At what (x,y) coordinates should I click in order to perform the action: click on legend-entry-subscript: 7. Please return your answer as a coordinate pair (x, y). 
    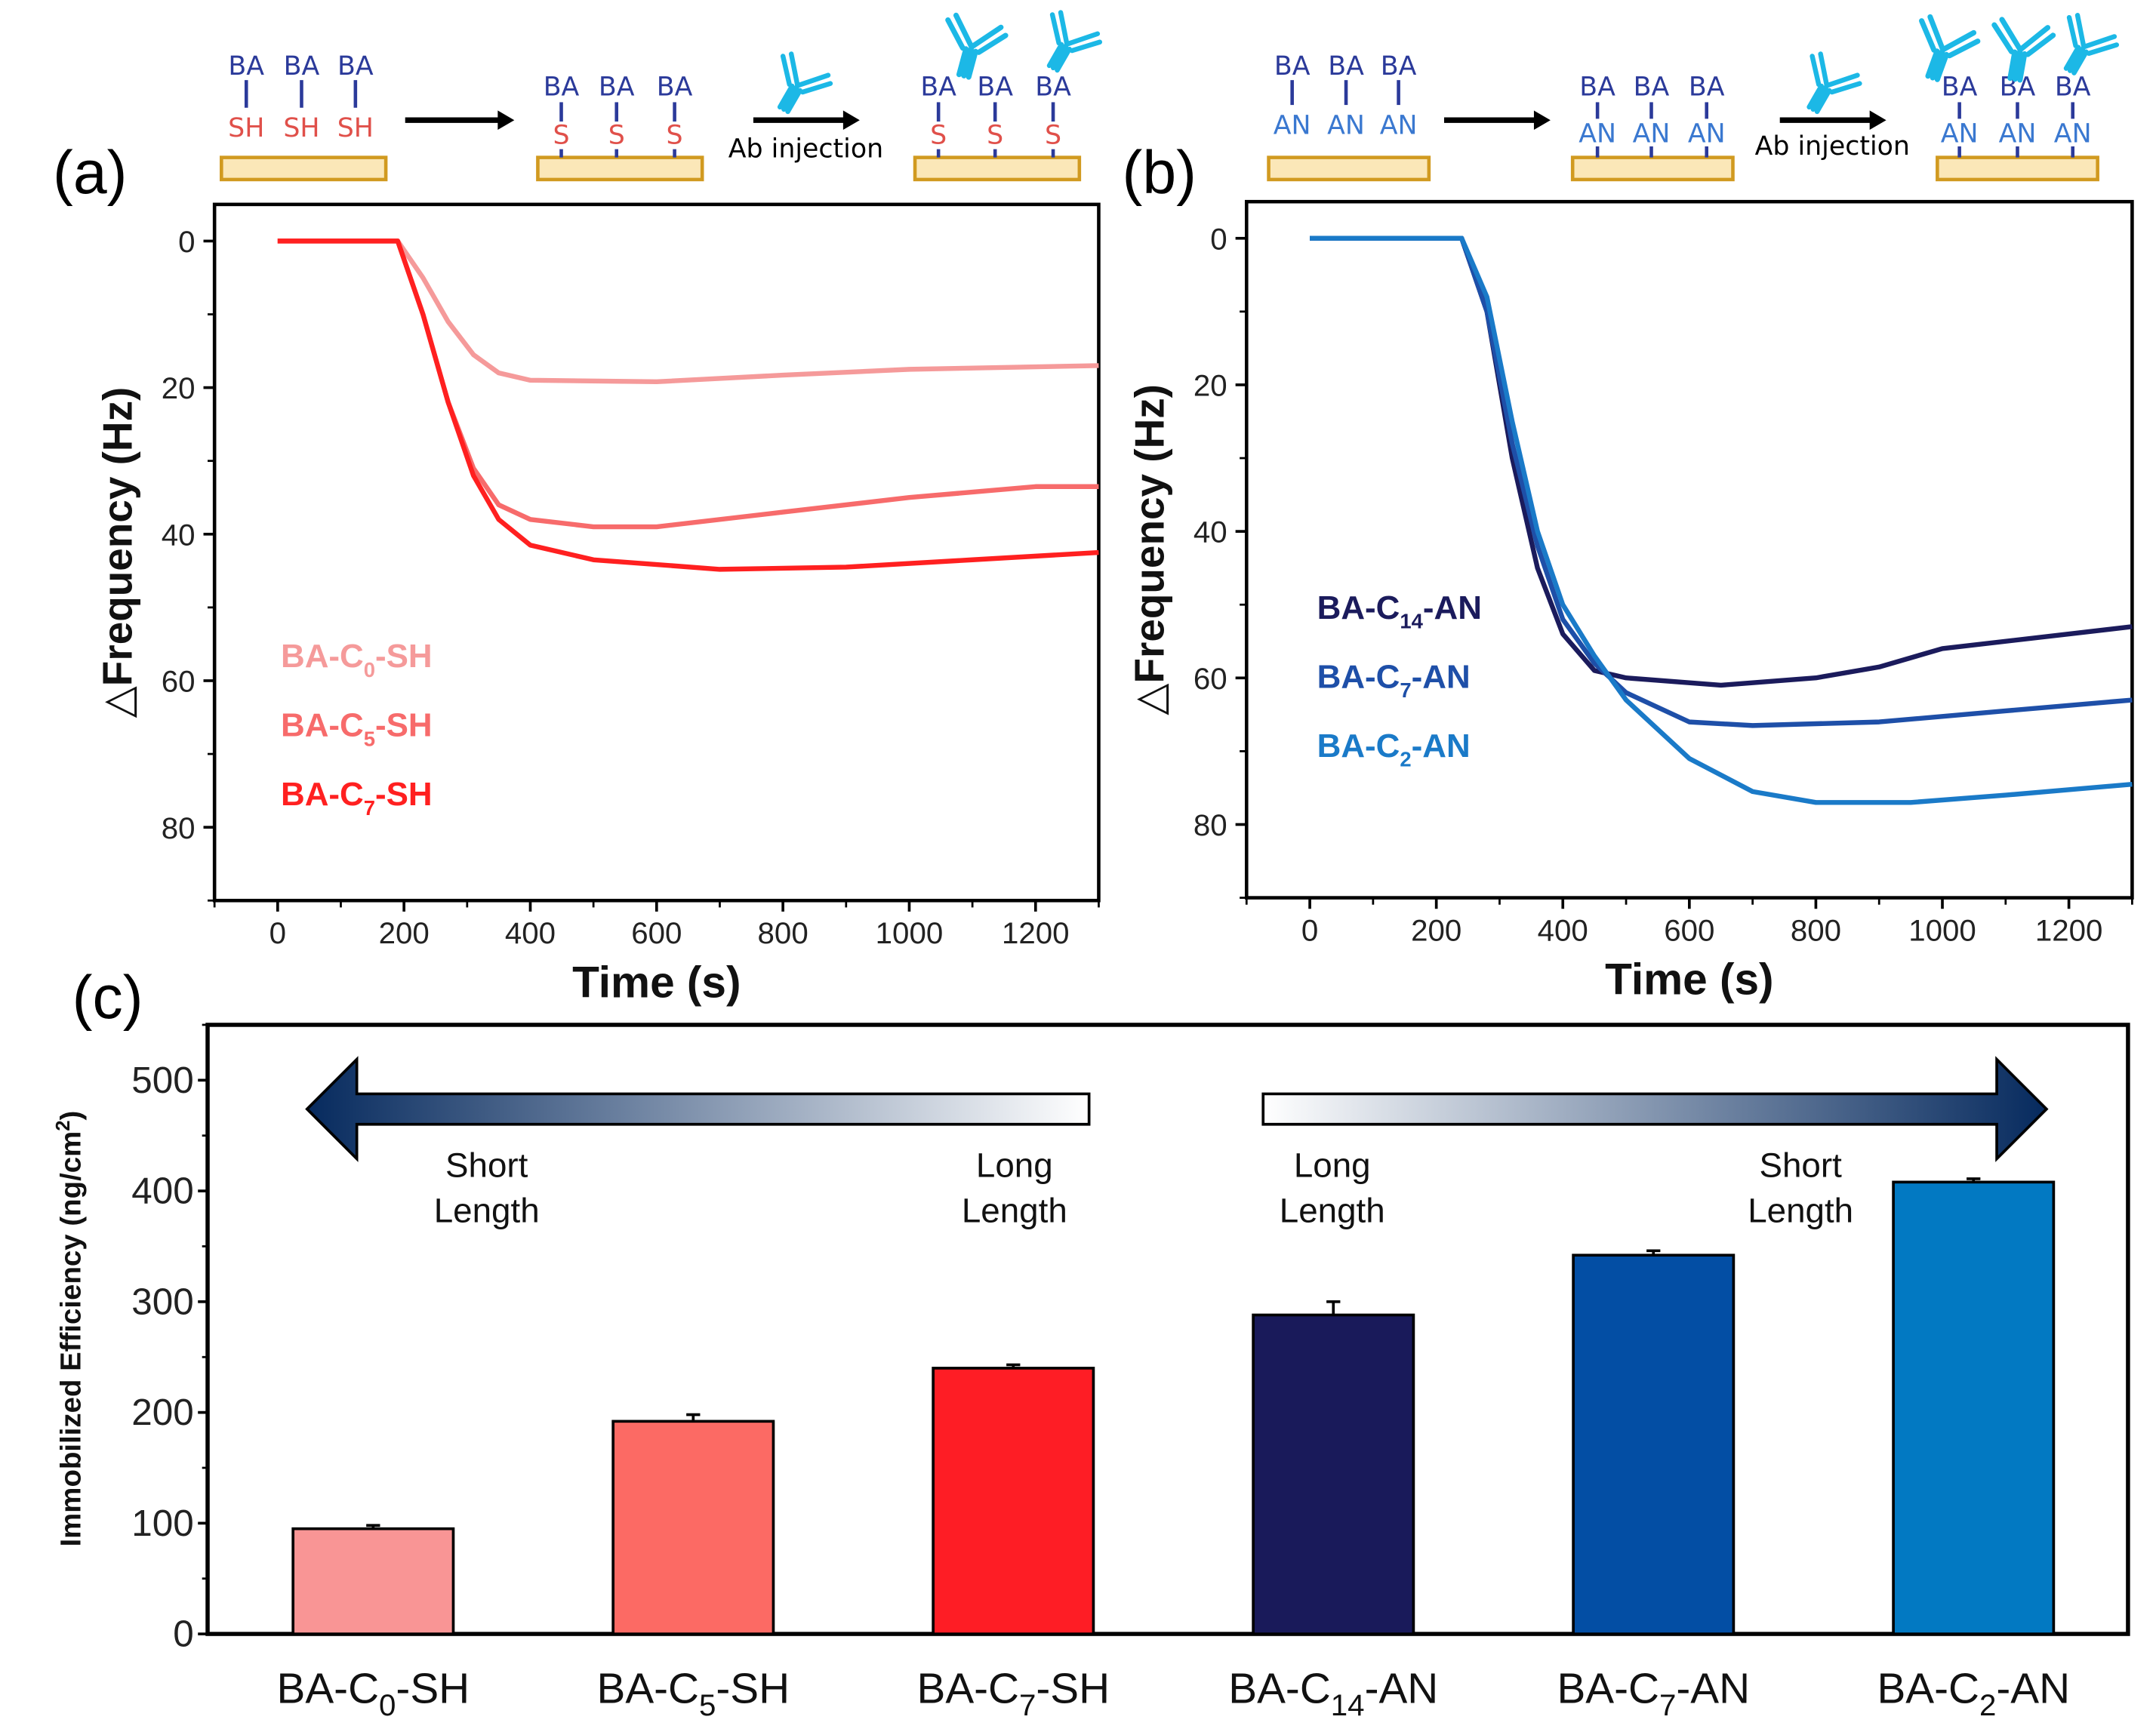
    Looking at the image, I should click on (369, 808).